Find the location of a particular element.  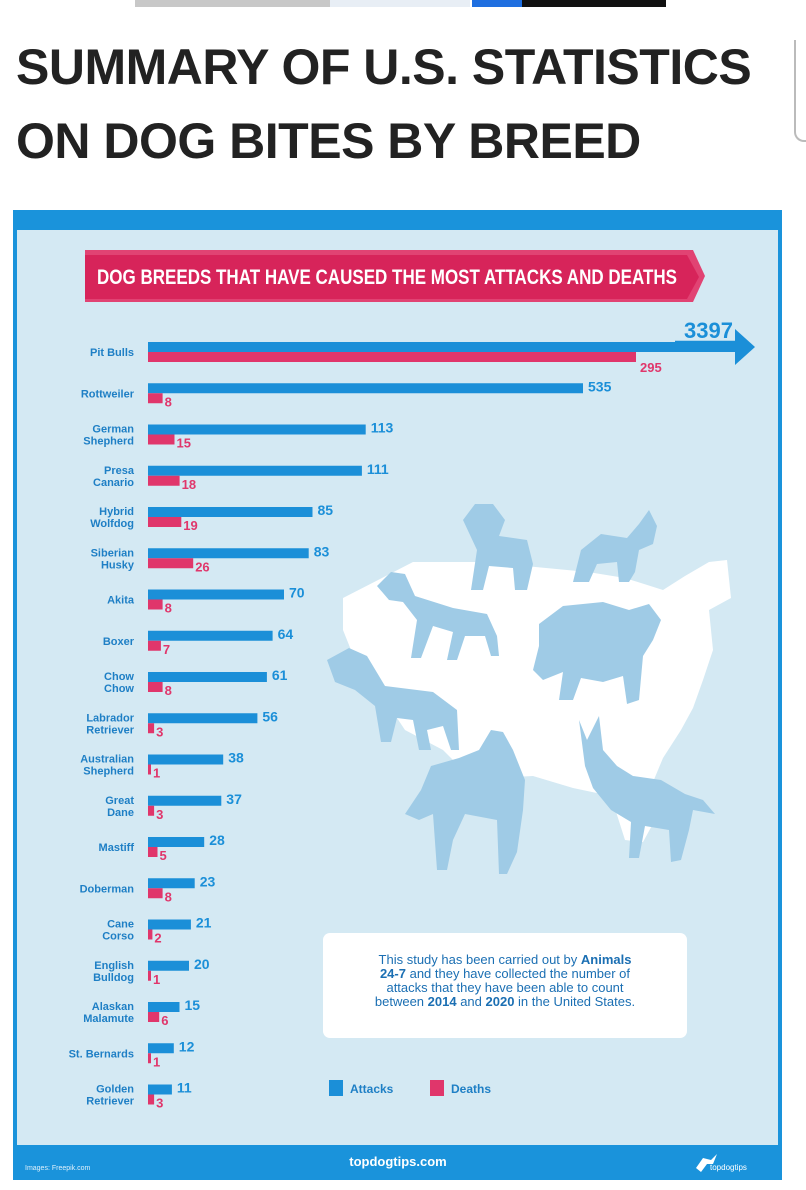

category-label: Boxer is located at coordinates (119, 642).